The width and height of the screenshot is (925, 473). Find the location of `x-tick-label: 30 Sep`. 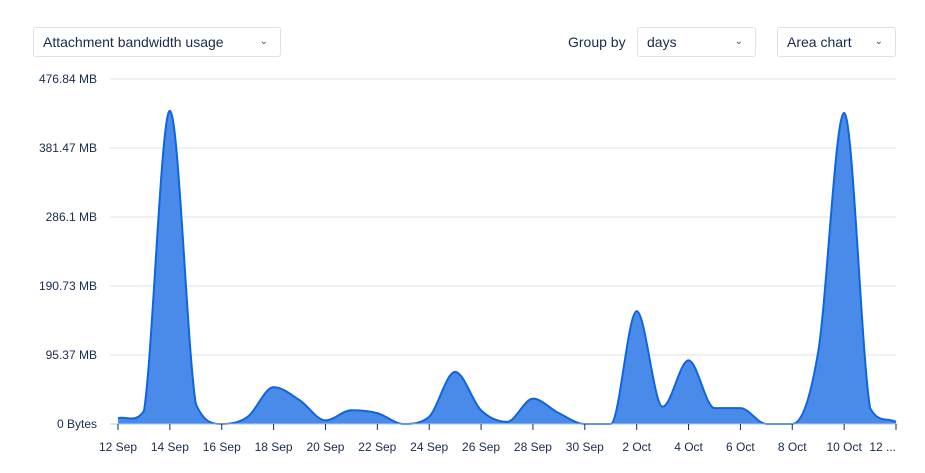

x-tick-label: 30 Sep is located at coordinates (585, 447).